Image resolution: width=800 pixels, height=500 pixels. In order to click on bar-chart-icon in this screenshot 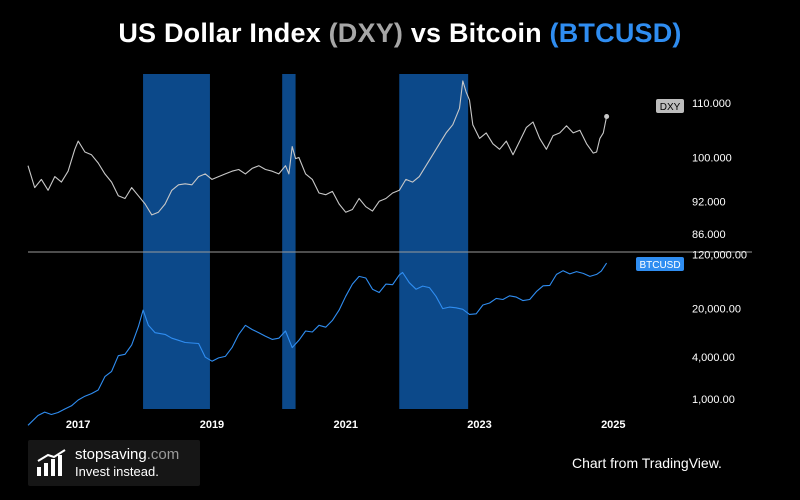, I will do `click(51, 462)`.